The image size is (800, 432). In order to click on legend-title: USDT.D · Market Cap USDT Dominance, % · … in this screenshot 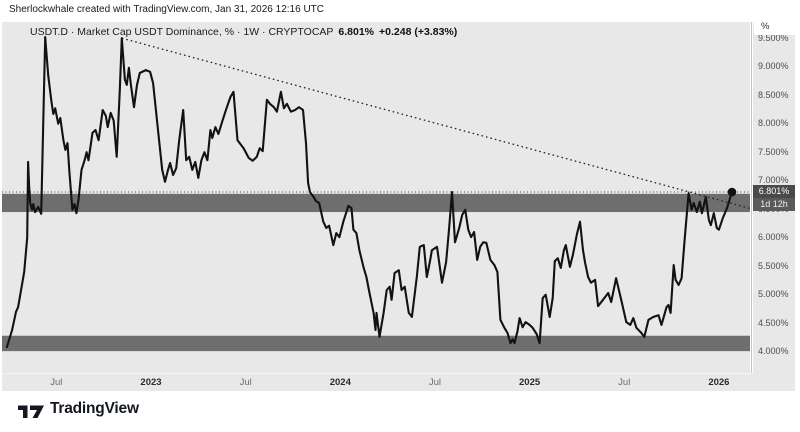, I will do `click(182, 32)`.